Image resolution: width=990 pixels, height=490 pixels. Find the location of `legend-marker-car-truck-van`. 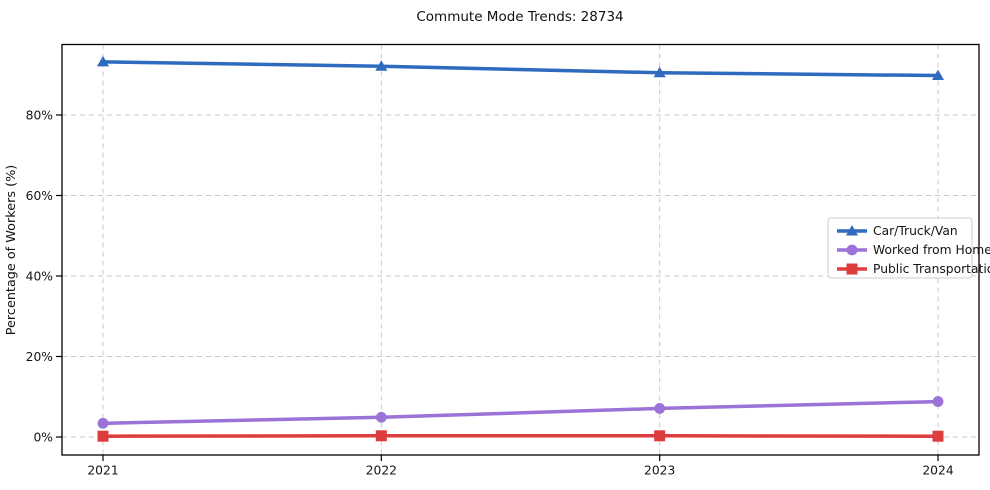

legend-marker-car-truck-van is located at coordinates (852, 230).